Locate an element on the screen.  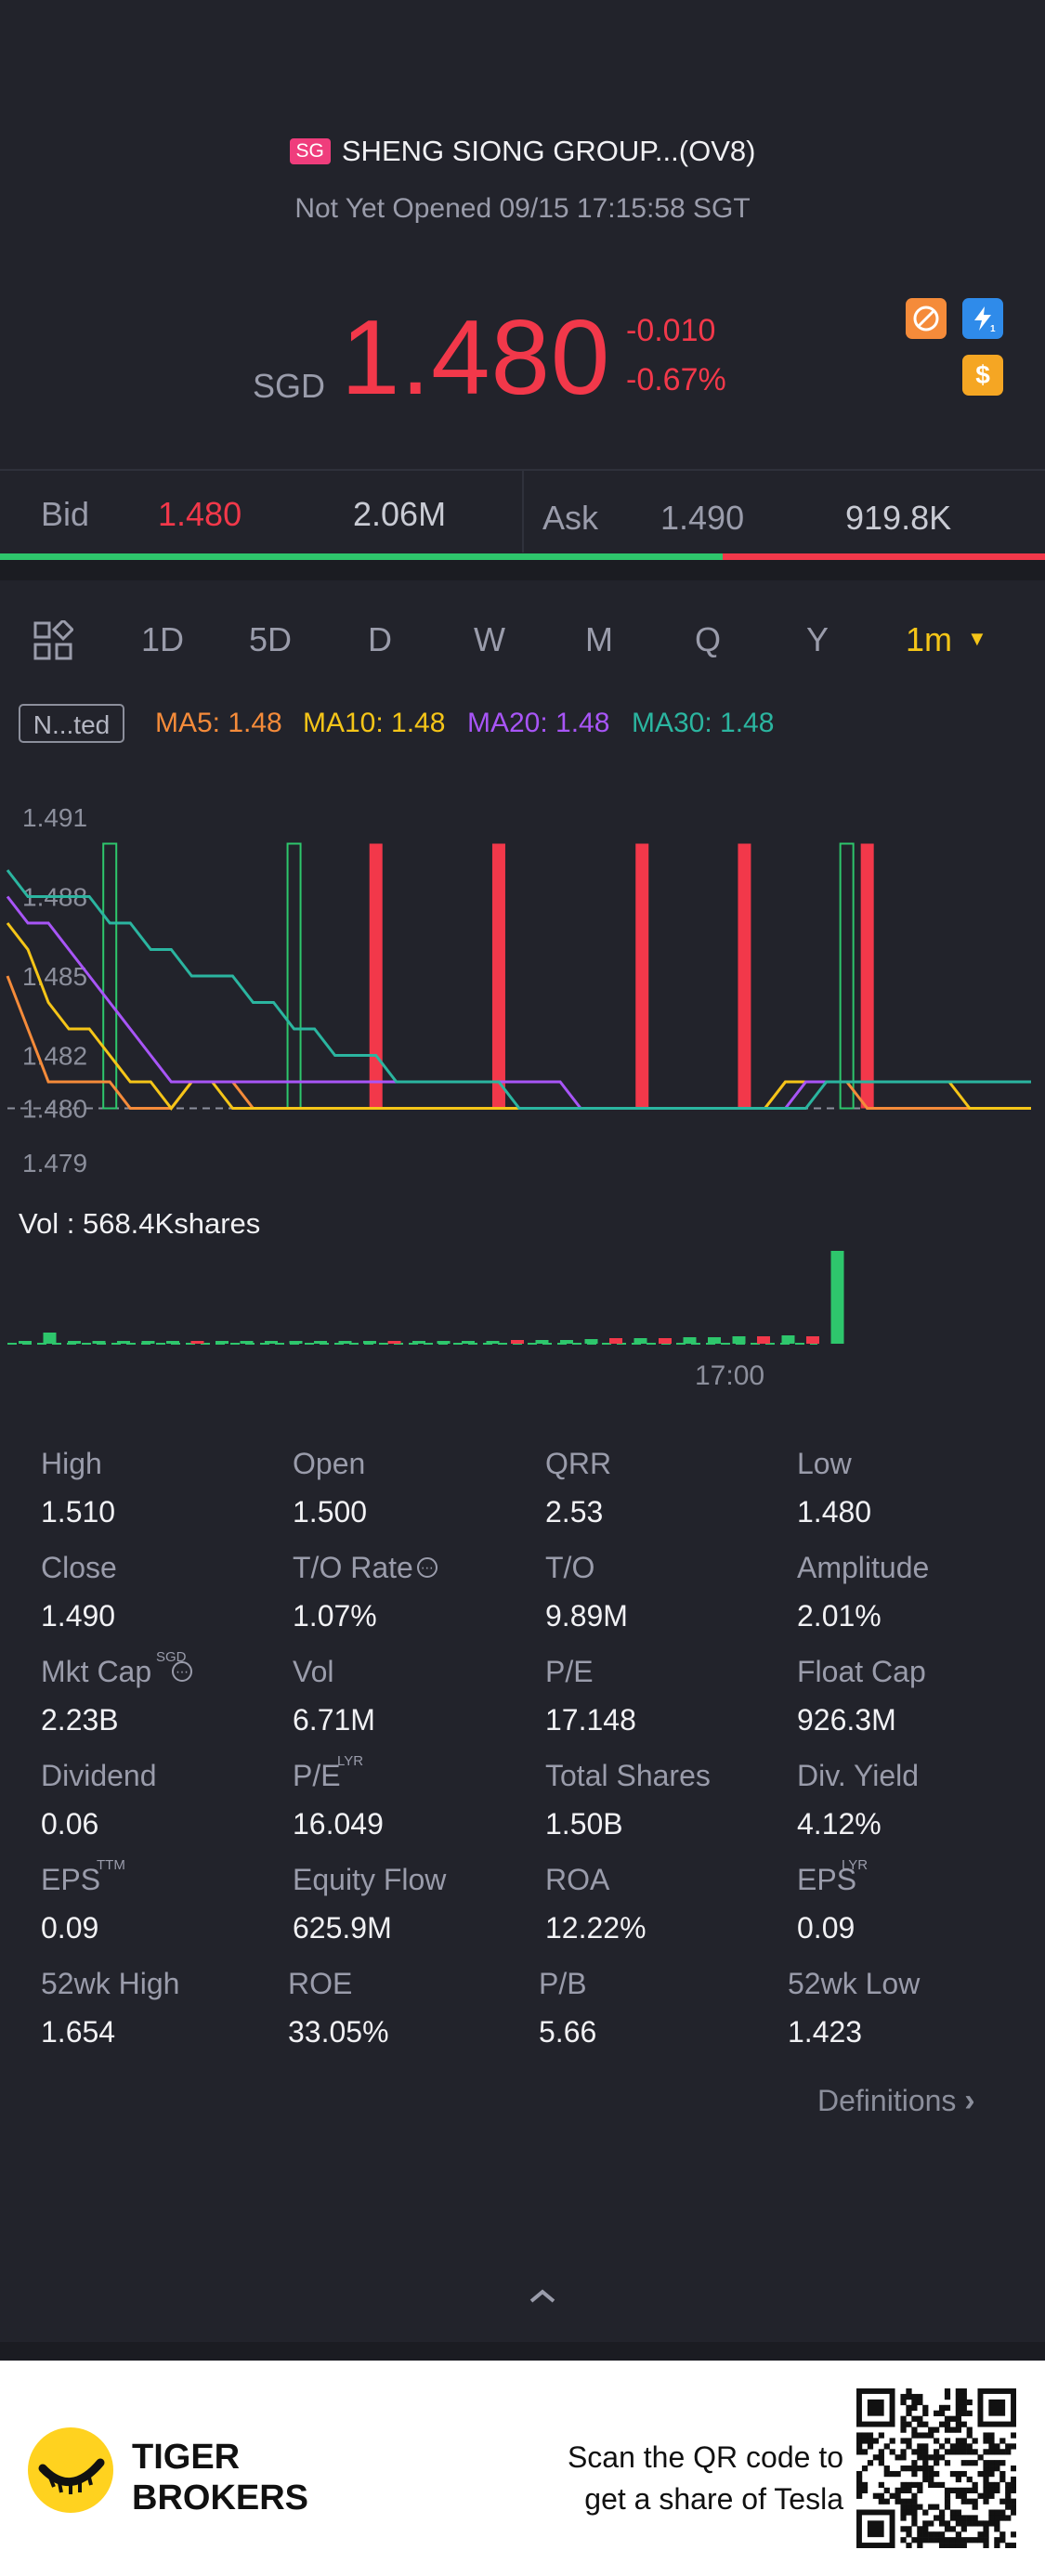
stat-superscript: TTM is located at coordinates (111, 1865).